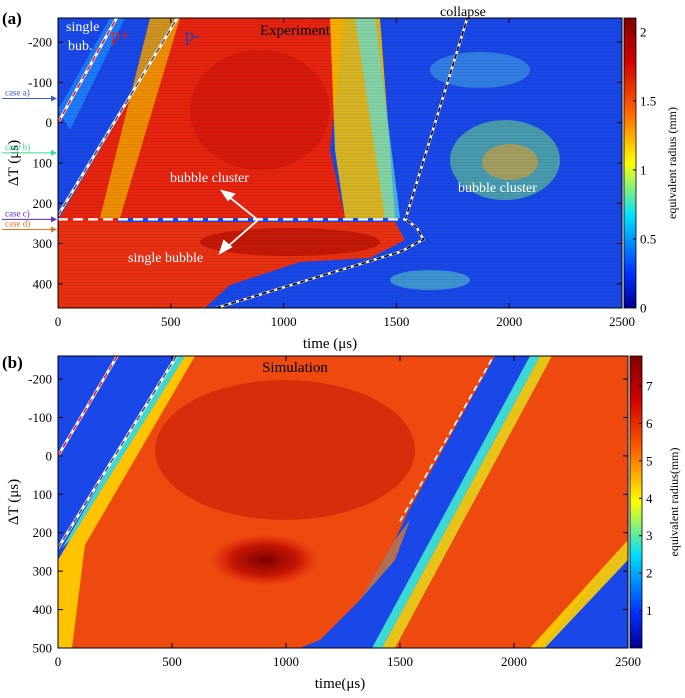 This screenshot has width=685, height=698. What do you see at coordinates (12, 362) in the screenshot?
I see `panel-label-b: (b)` at bounding box center [12, 362].